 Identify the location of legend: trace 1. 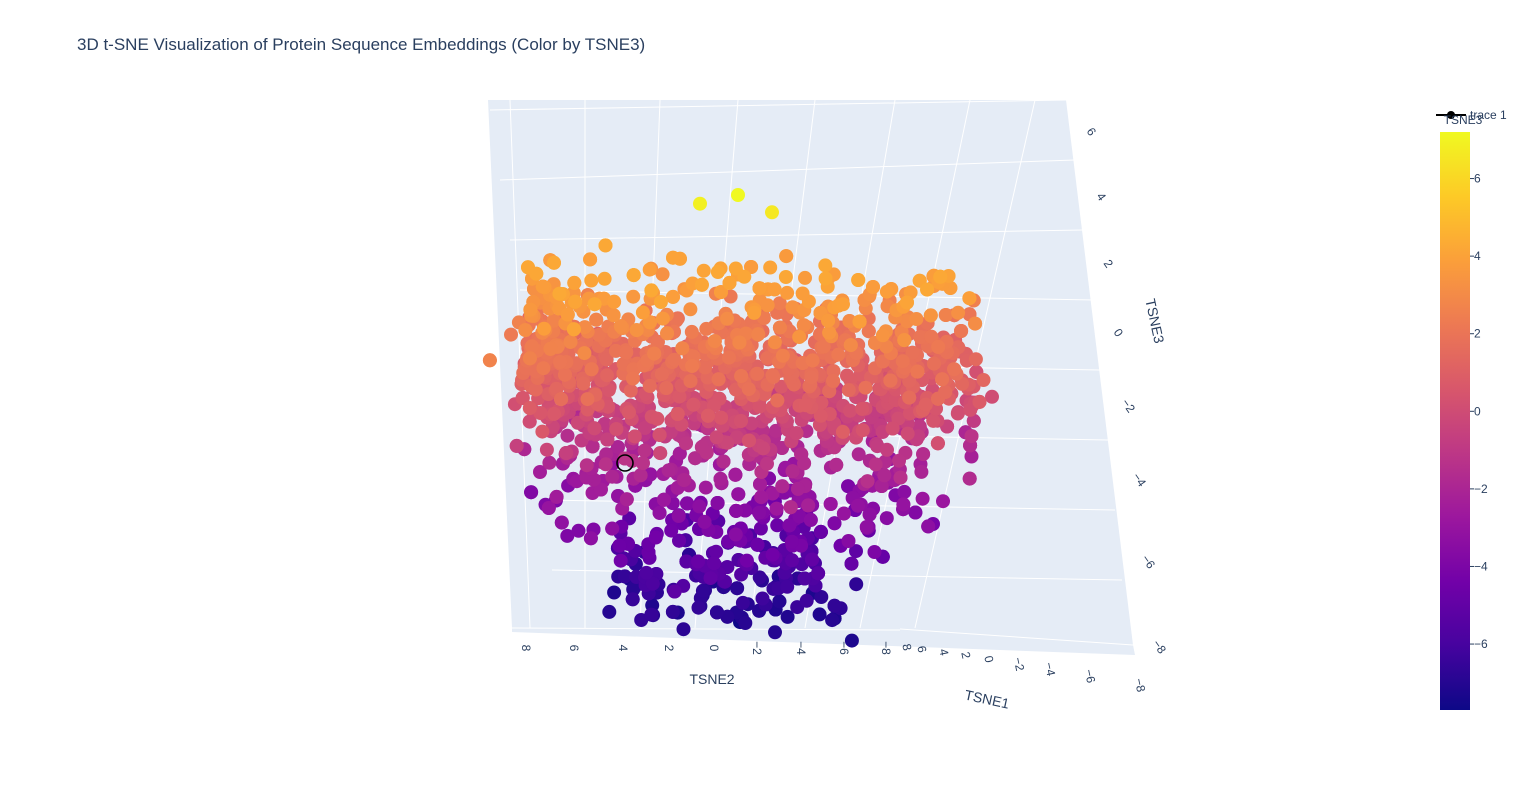
(1471, 115).